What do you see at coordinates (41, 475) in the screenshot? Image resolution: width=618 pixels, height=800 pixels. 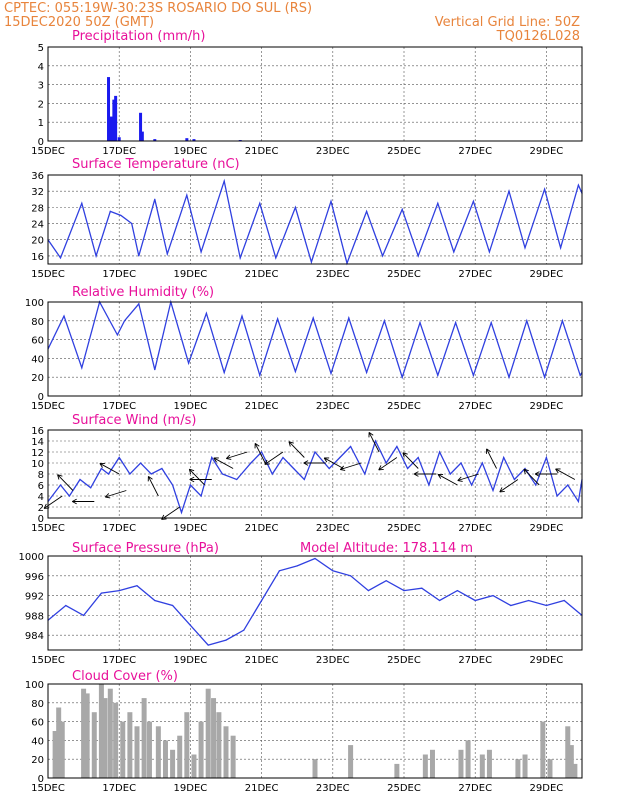 I see `wind-ytick-label: 8` at bounding box center [41, 475].